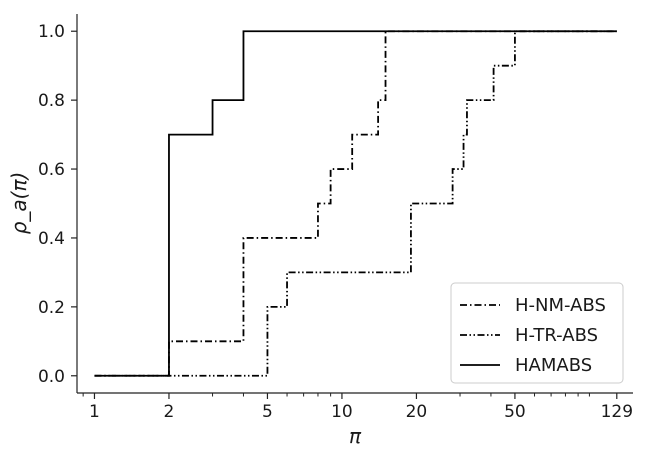  What do you see at coordinates (51, 308) in the screenshot?
I see `y-tick-label: 0.2` at bounding box center [51, 308].